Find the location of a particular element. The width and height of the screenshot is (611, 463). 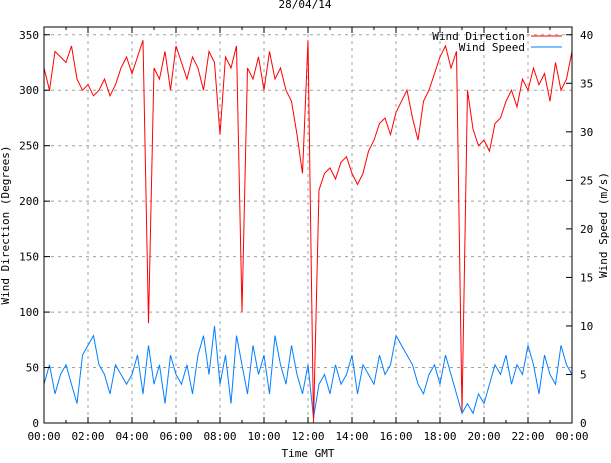

y2-tick-label: 35 is located at coordinates (586, 83).